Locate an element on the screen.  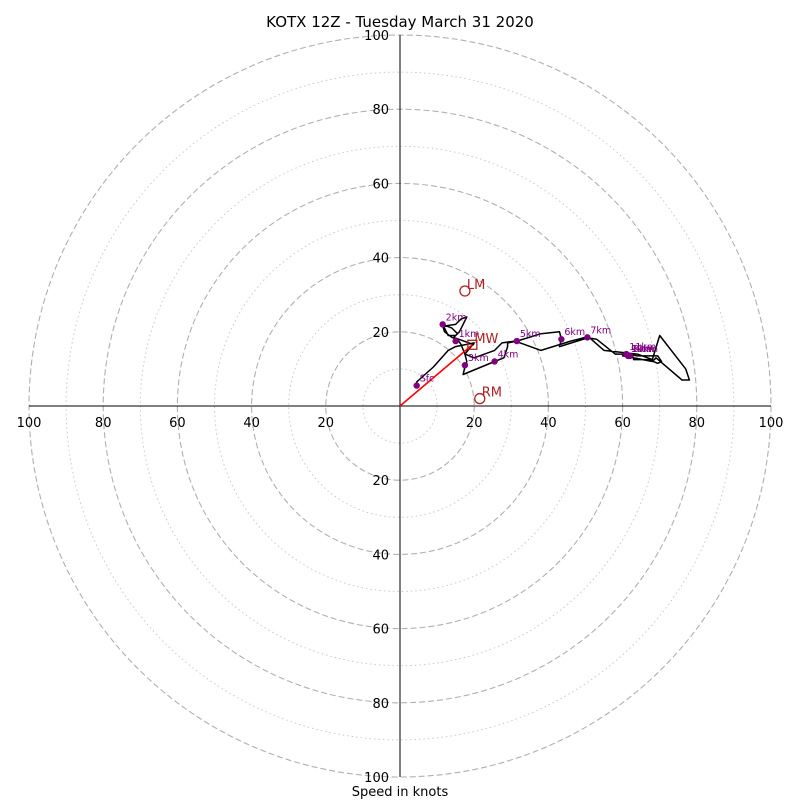
hodograph-series is located at coordinates (545, 361).